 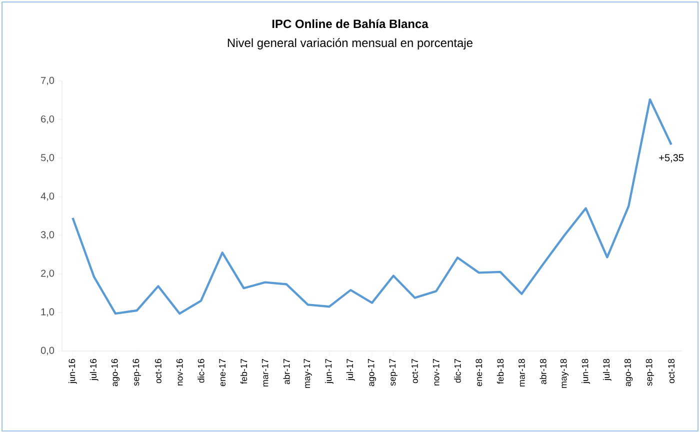 What do you see at coordinates (201, 370) in the screenshot?
I see `x-tick-label: dic-16` at bounding box center [201, 370].